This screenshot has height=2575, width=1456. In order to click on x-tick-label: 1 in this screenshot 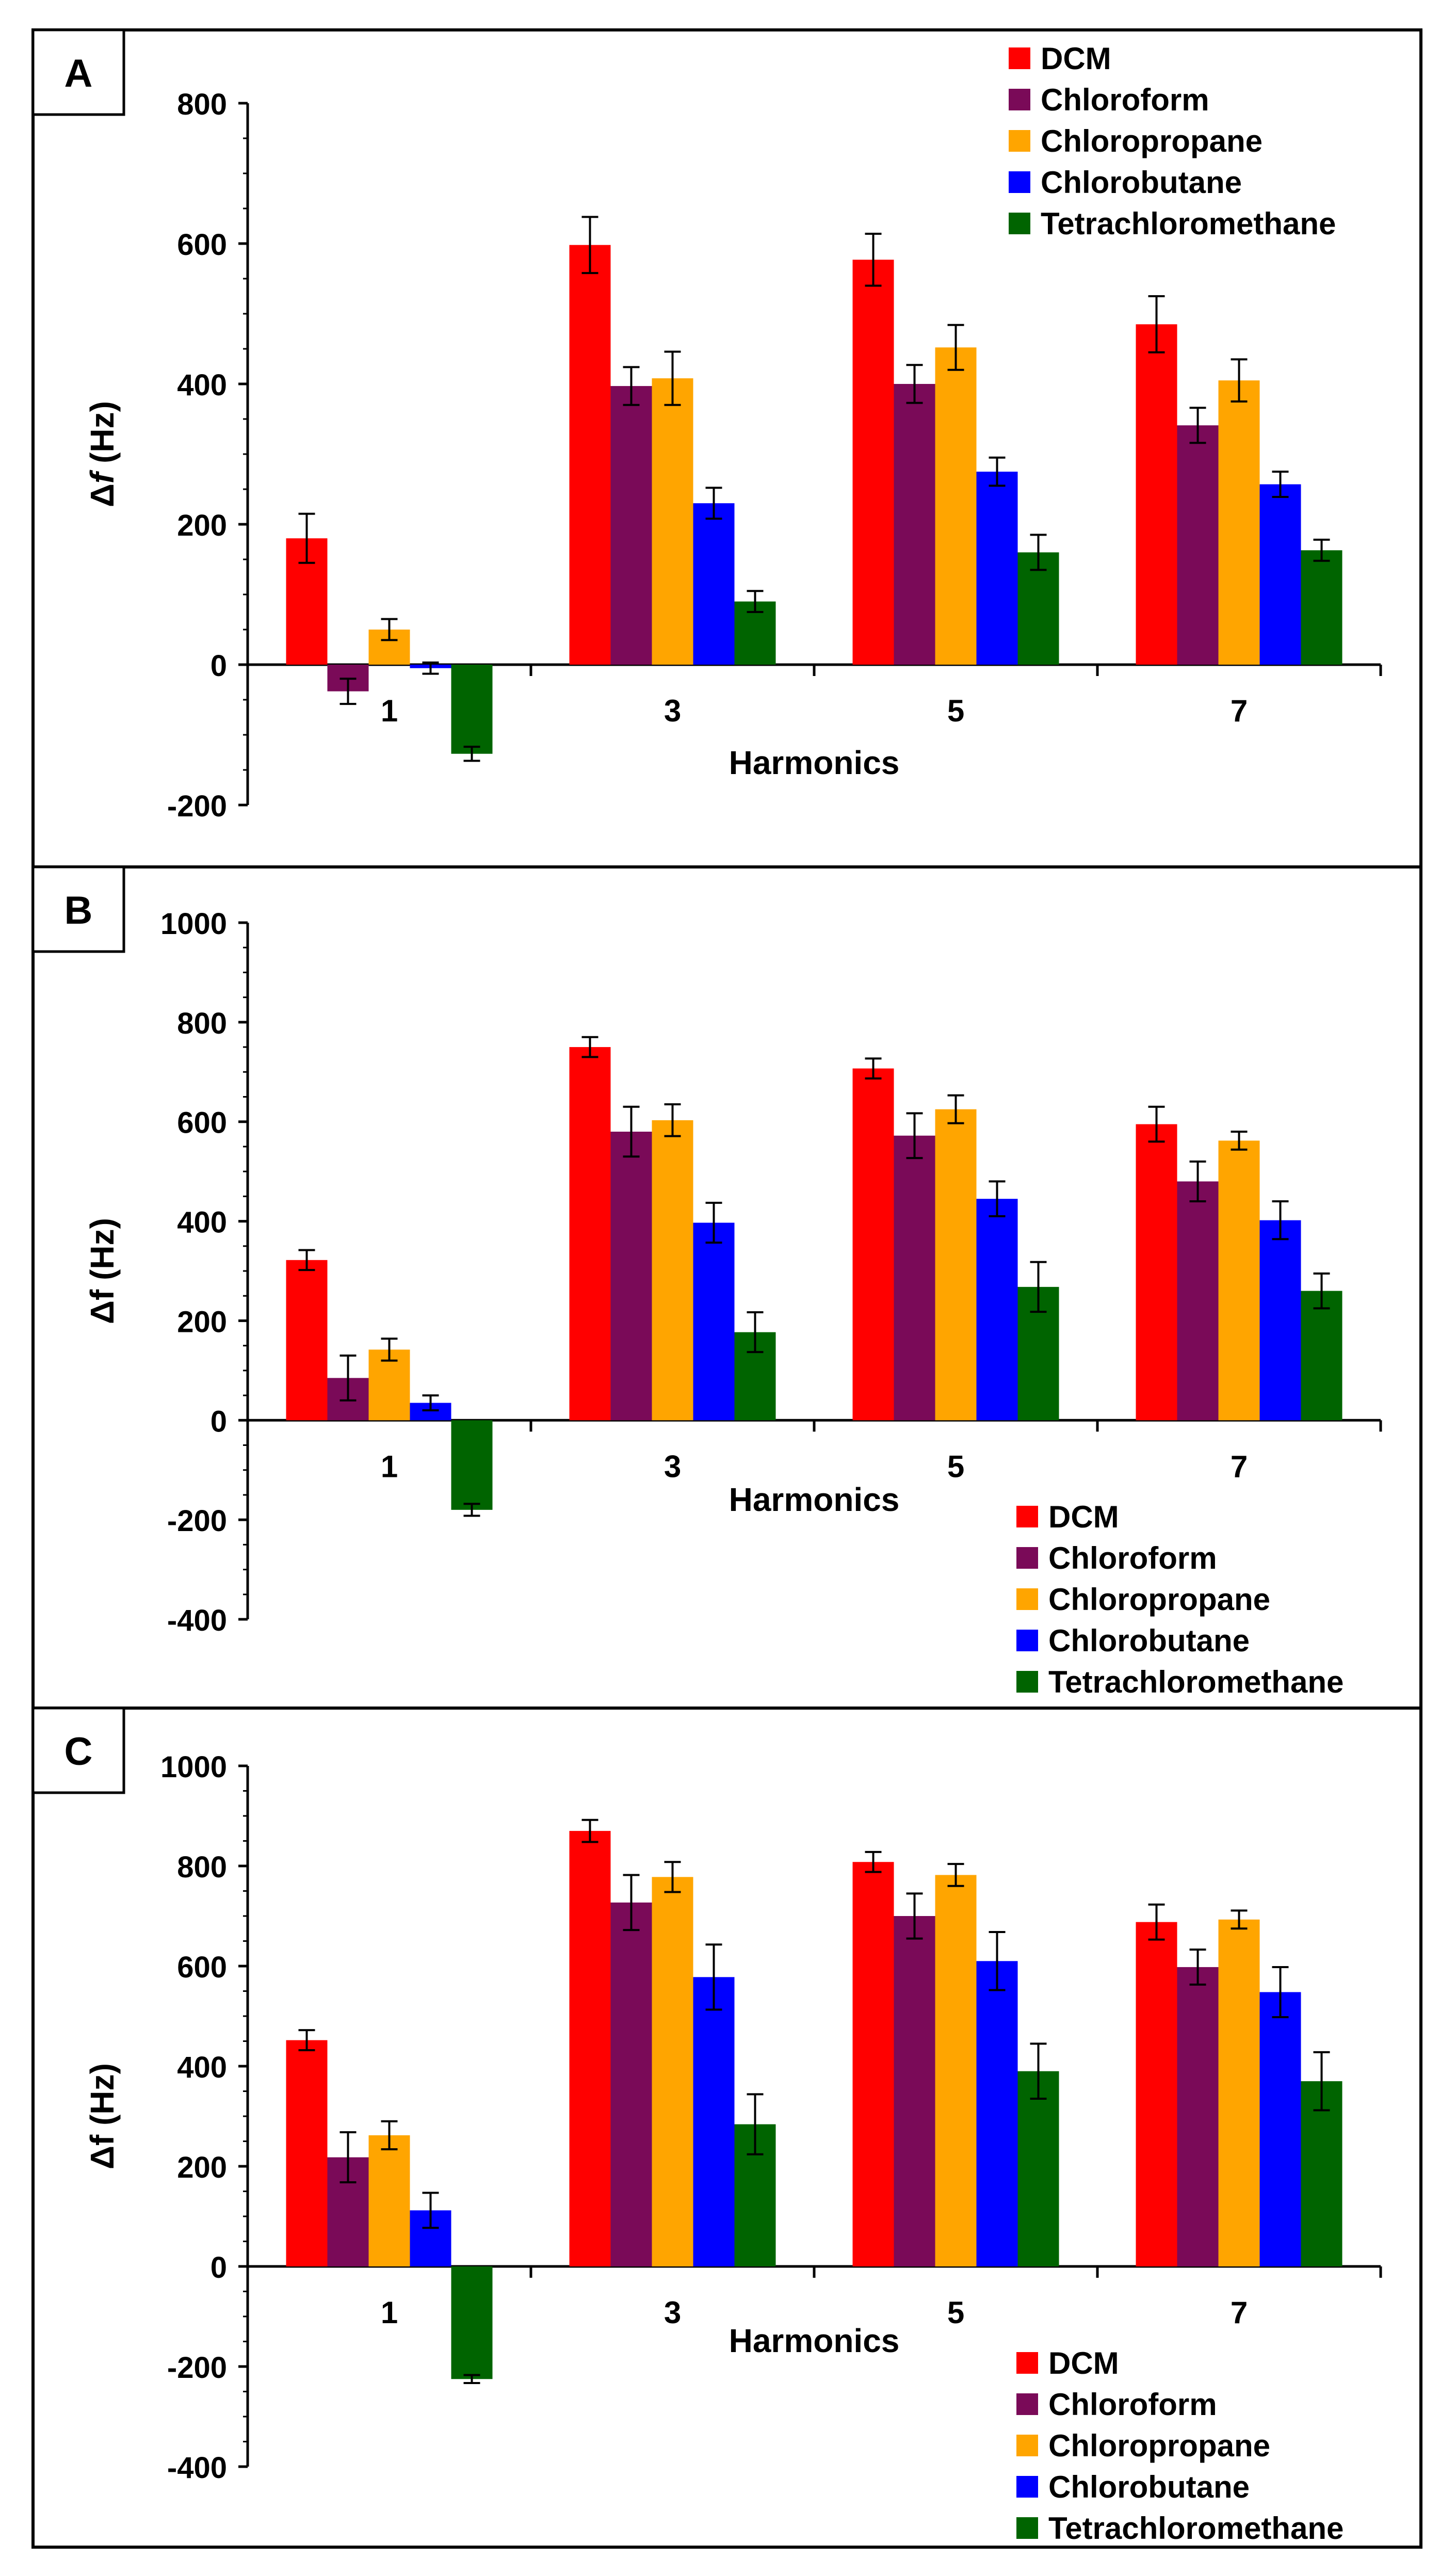, I will do `click(389, 711)`.